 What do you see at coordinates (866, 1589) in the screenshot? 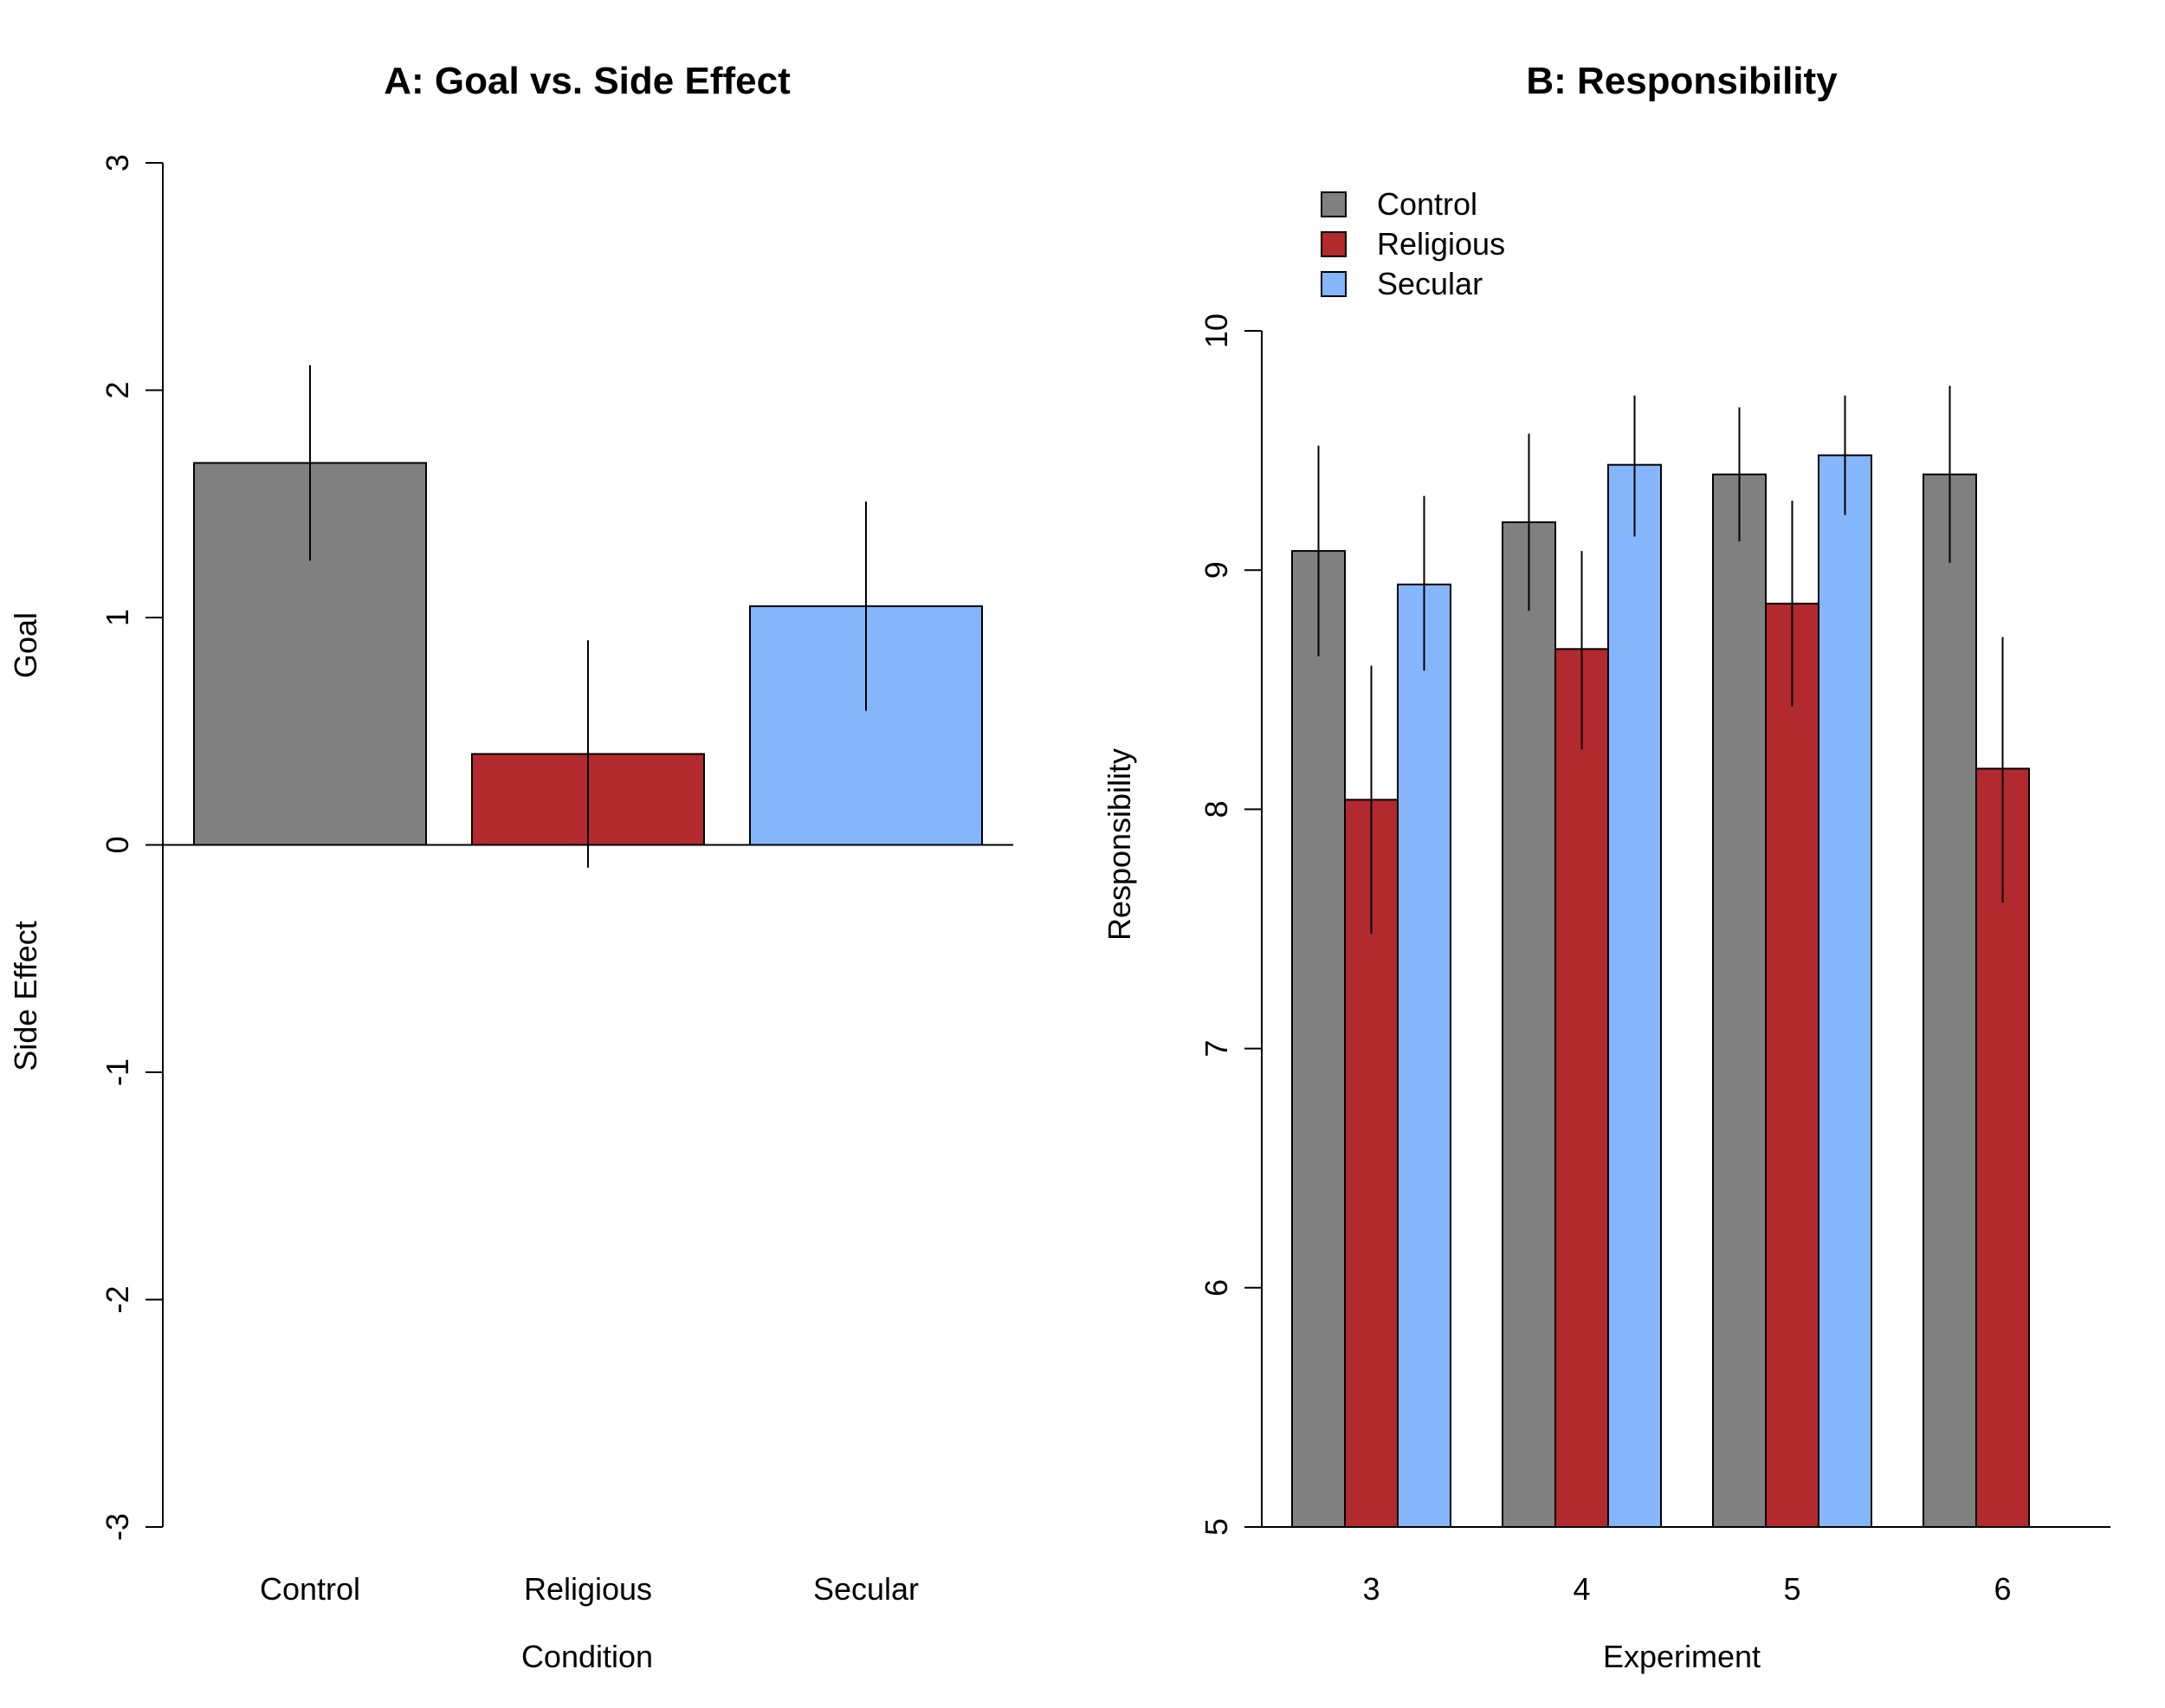
I see `x-tick-label-secular: Secular` at bounding box center [866, 1589].